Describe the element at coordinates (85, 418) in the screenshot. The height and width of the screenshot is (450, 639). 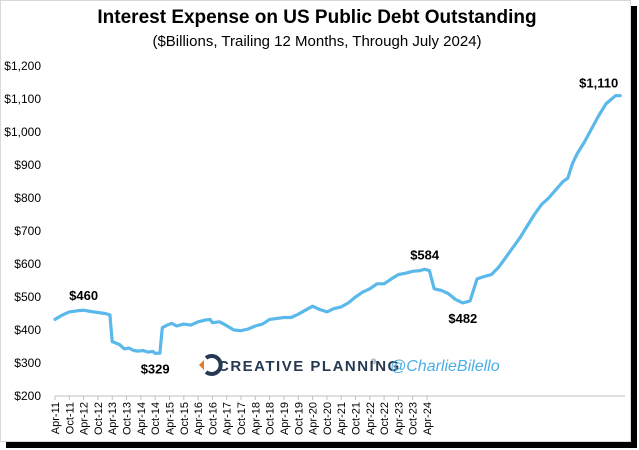
I see `x-tick-label: Apr-12` at that location.